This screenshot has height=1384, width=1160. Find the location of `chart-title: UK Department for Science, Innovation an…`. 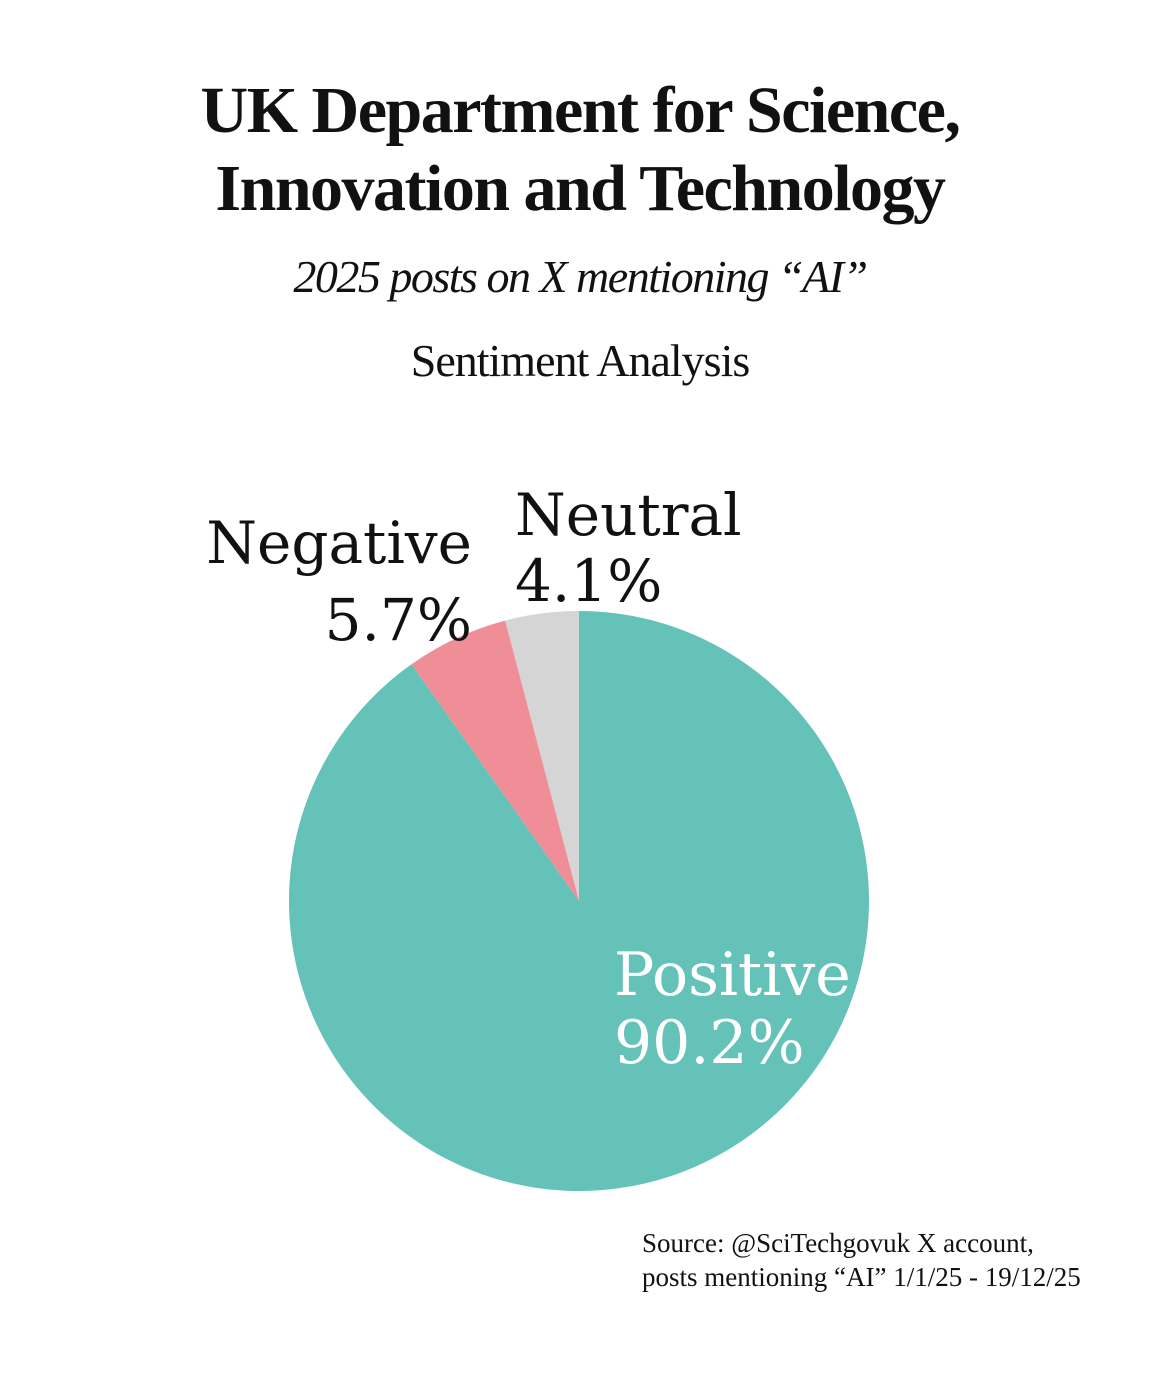

chart-title: UK Department for Science, Innovation an… is located at coordinates (580, 150).